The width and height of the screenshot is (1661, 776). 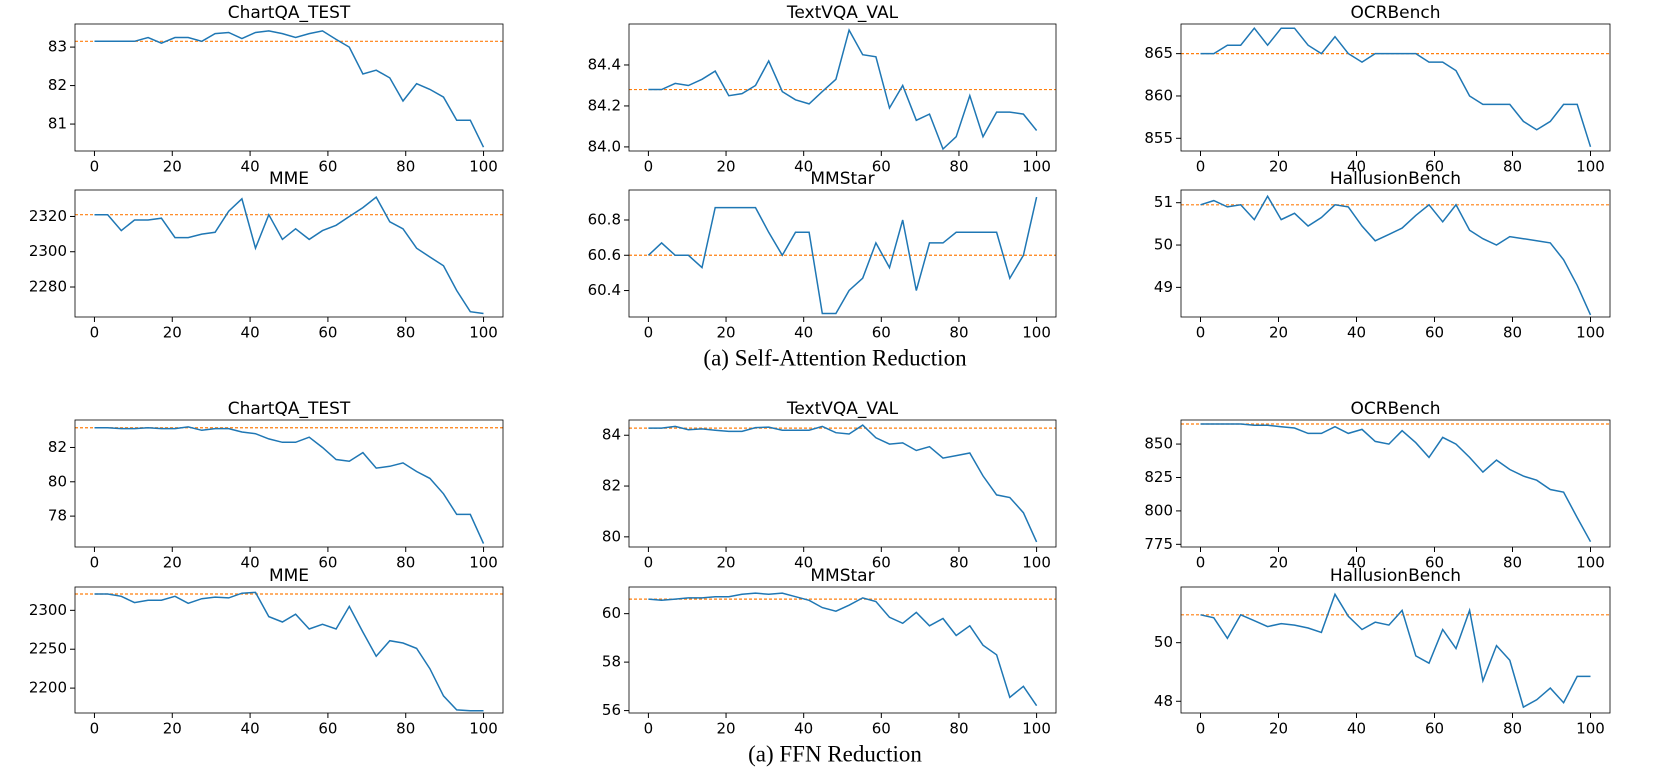 What do you see at coordinates (1158, 138) in the screenshot?
I see `y-tick-label: 855` at bounding box center [1158, 138].